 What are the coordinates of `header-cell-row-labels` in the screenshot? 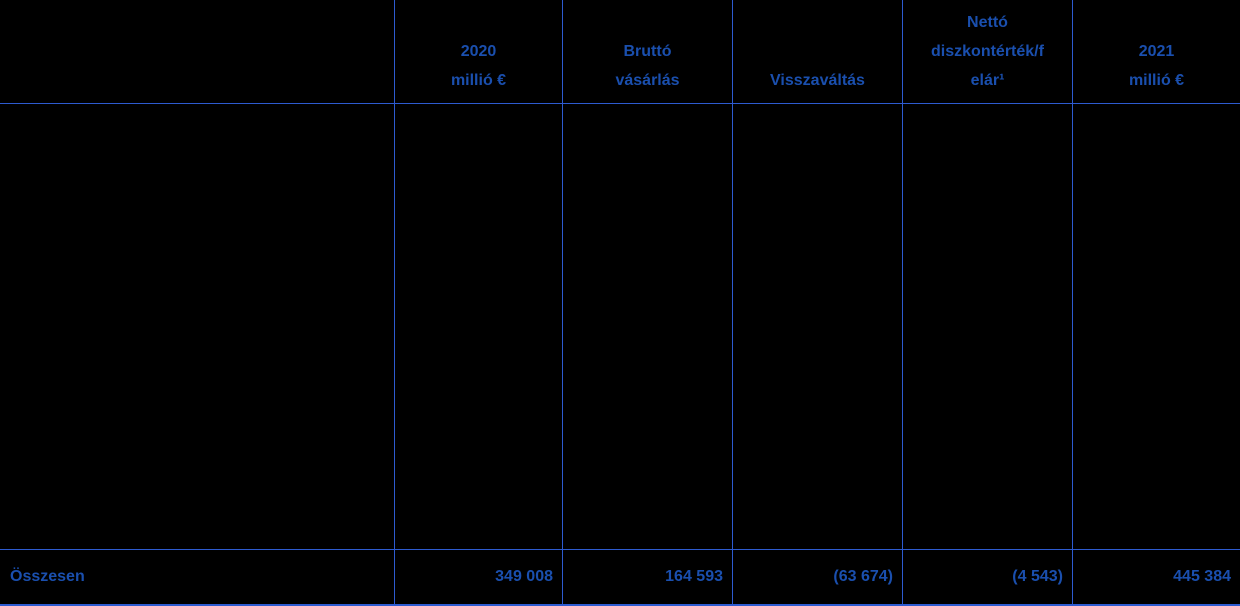 It's located at (197, 51).